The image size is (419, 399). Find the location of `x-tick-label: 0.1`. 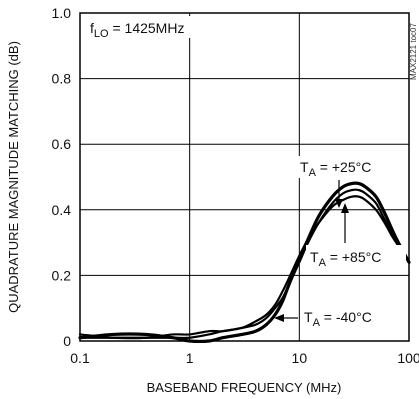

x-tick-label: 0.1 is located at coordinates (80, 358).